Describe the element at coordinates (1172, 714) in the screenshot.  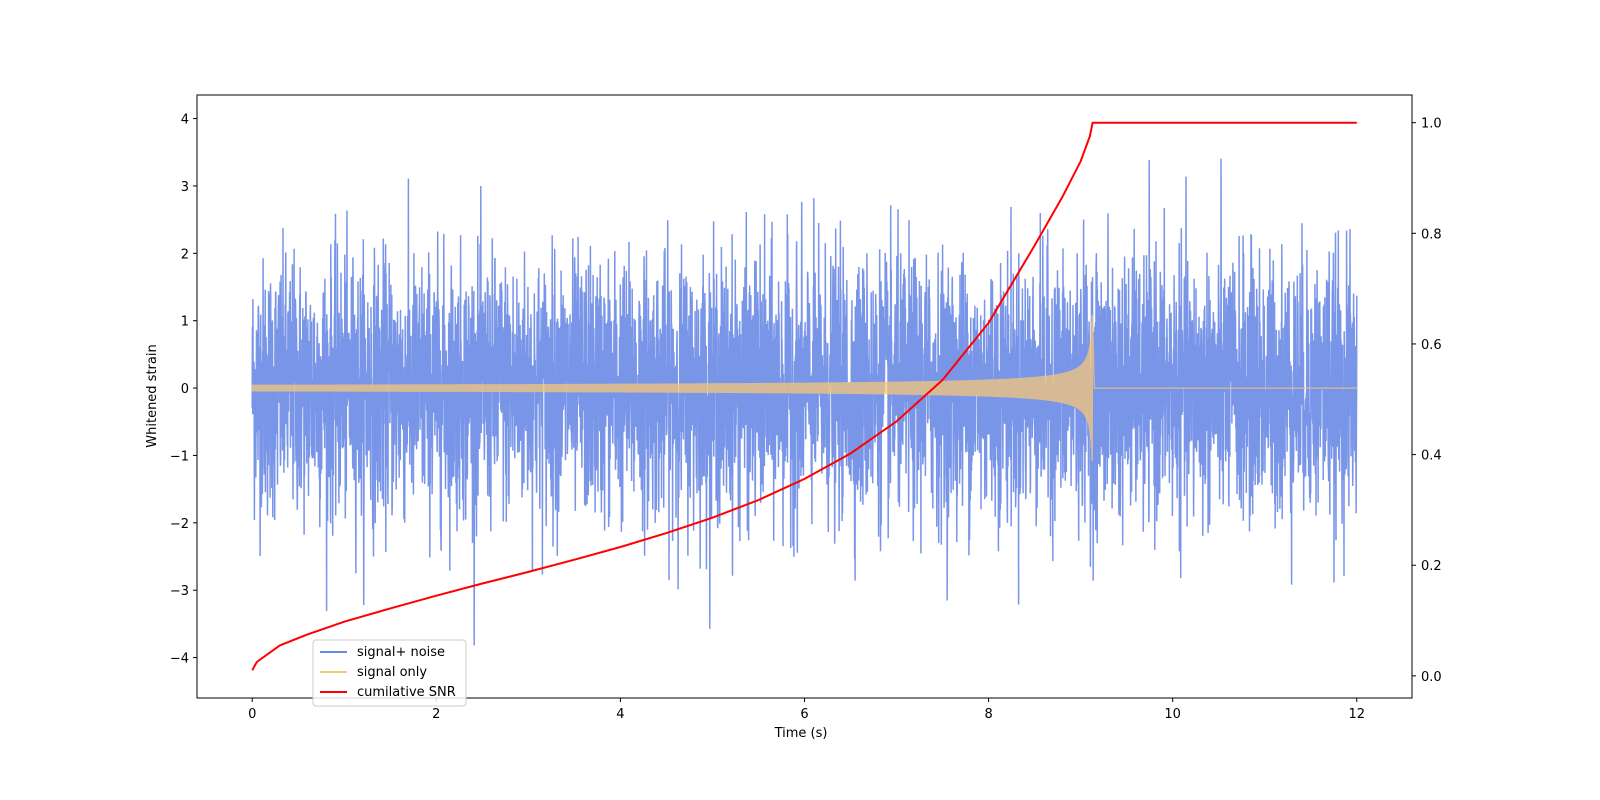
I see `x-tick-label: 10` at that location.